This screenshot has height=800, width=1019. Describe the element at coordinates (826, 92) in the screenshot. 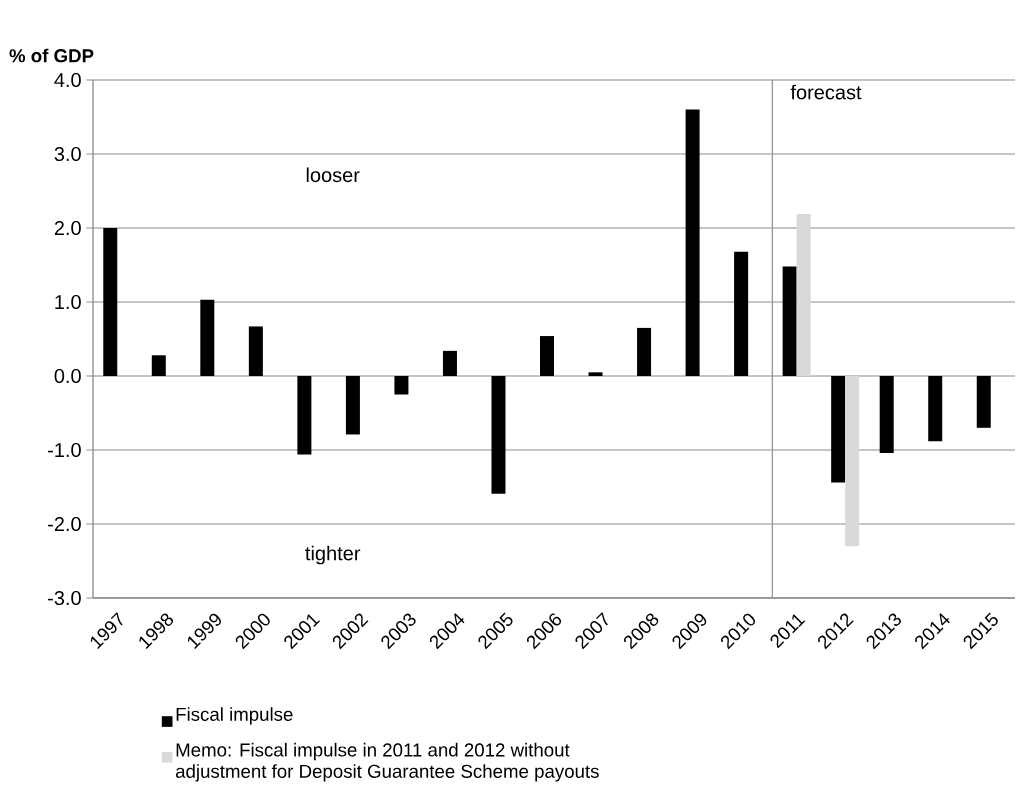

I see `ref-line-label: forecast` at that location.